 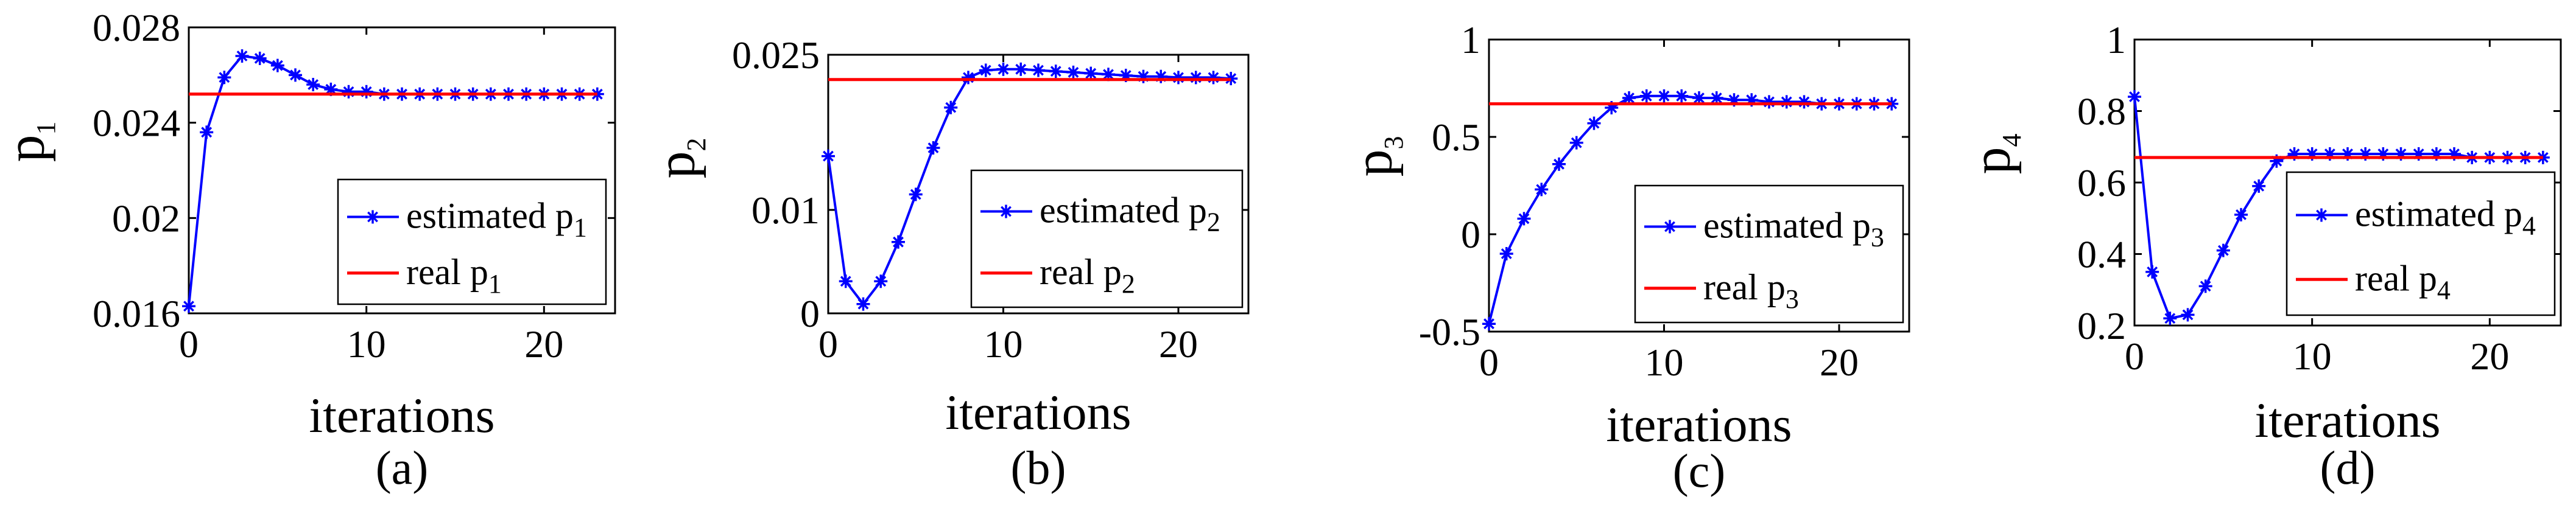 What do you see at coordinates (1699, 470) in the screenshot?
I see `panel-caption: (c)` at bounding box center [1699, 470].